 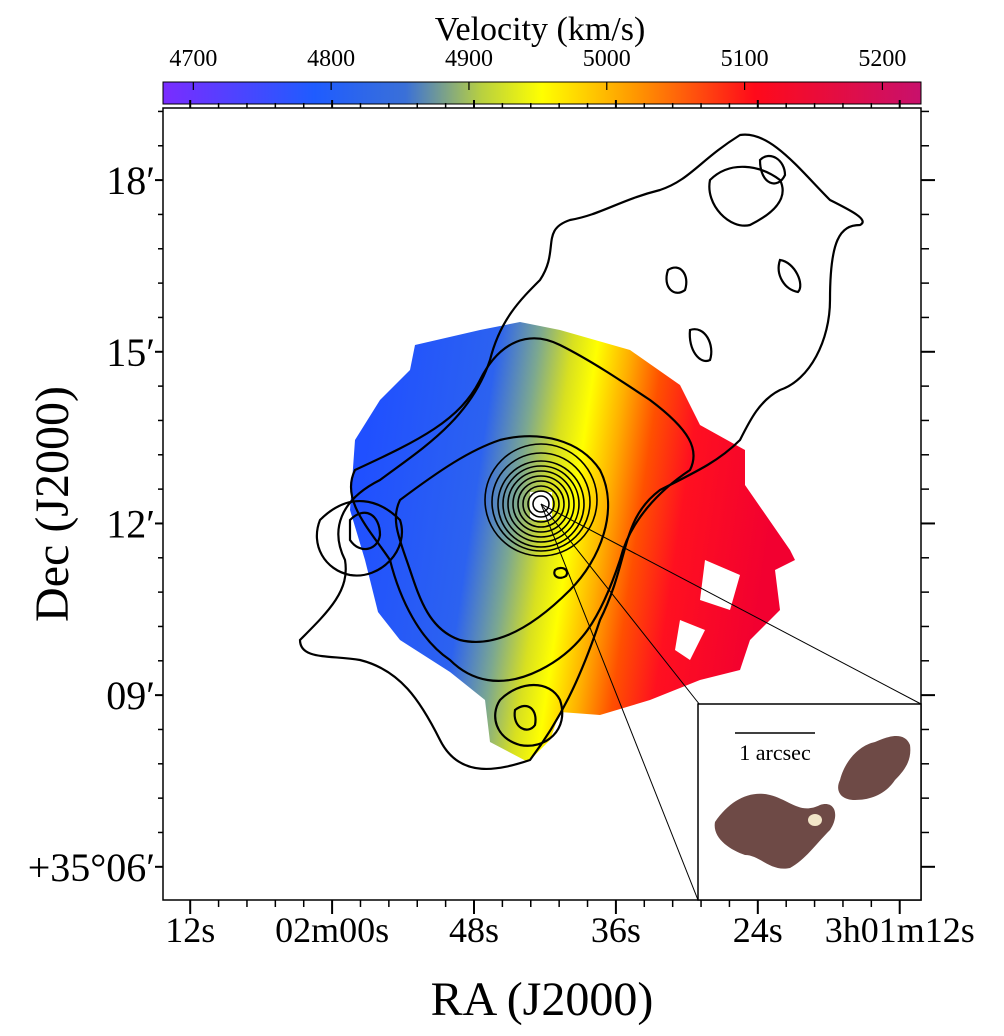 What do you see at coordinates (616, 930) in the screenshot?
I see `x-tick-label: 36s` at bounding box center [616, 930].